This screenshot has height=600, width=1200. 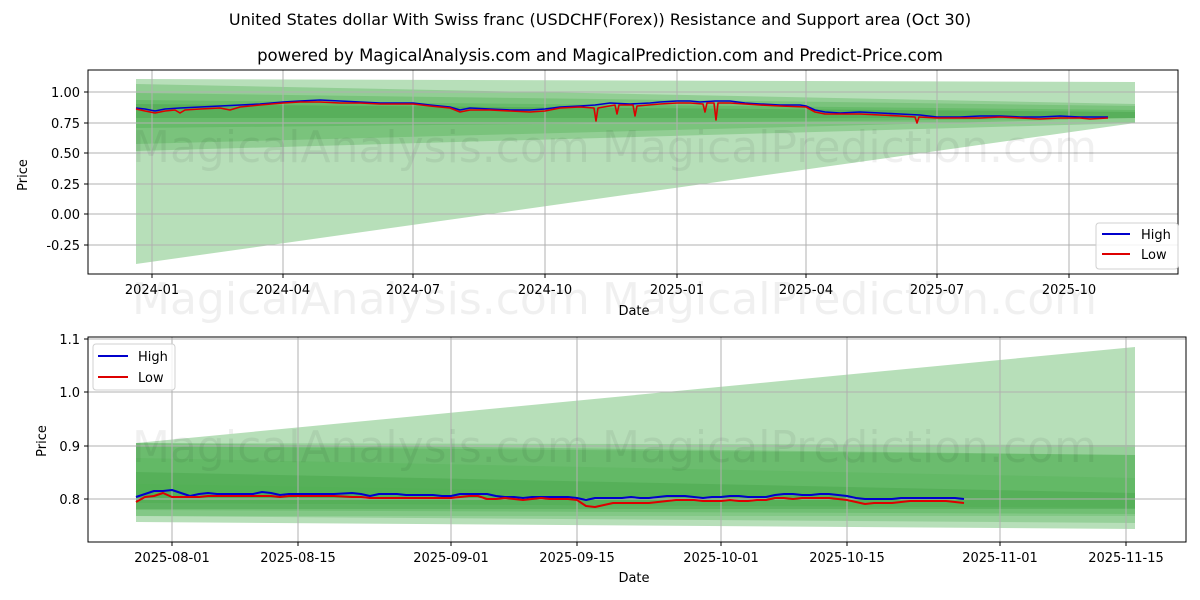 What do you see at coordinates (621, 108) in the screenshot?
I see `top-high-line` at bounding box center [621, 108].